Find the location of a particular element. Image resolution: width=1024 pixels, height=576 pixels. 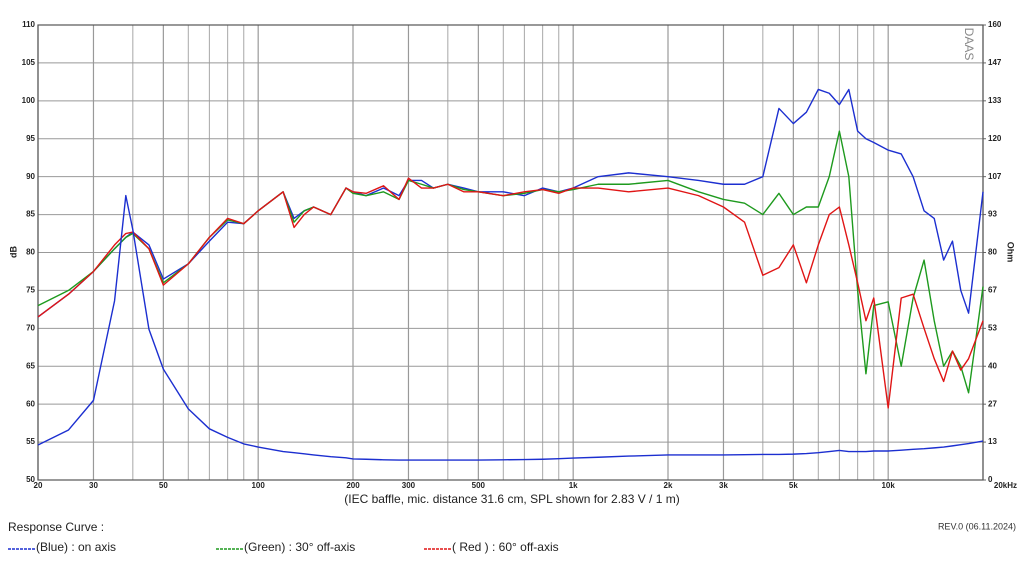

y2-tick-label: 120 is located at coordinates (995, 138).